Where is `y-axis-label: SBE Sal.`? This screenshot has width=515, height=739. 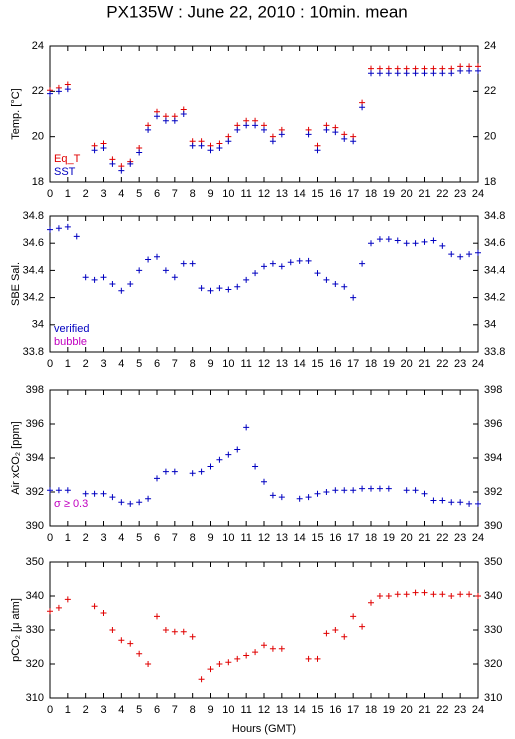 y-axis-label: SBE Sal. is located at coordinates (16, 284).